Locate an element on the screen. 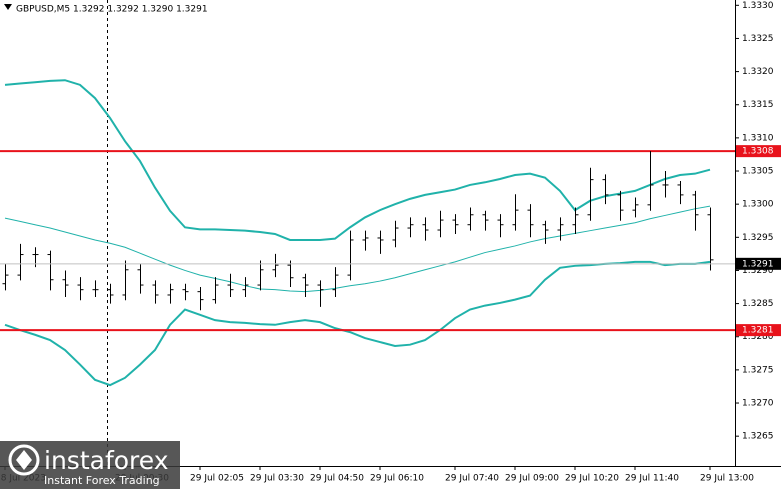 The height and width of the screenshot is (489, 781). level-label: 1.3308 is located at coordinates (758, 152).